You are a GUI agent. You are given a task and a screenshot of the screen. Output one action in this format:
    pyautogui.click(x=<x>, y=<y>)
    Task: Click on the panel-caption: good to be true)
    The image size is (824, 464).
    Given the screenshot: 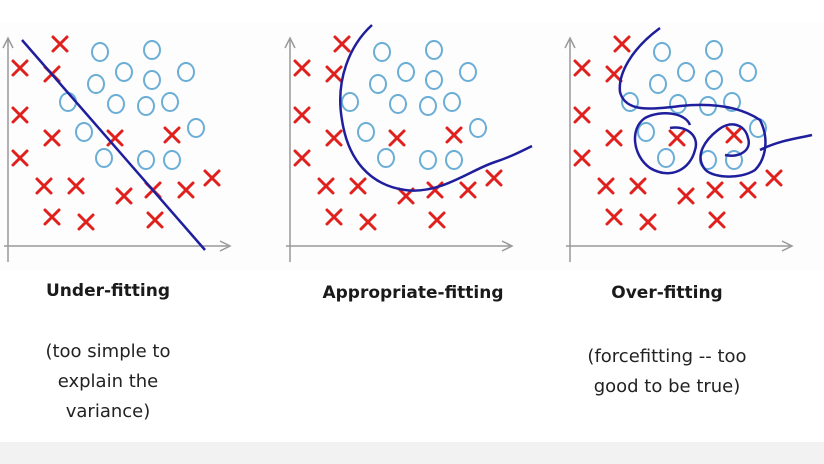 What is the action you would take?
    pyautogui.click(x=667, y=386)
    